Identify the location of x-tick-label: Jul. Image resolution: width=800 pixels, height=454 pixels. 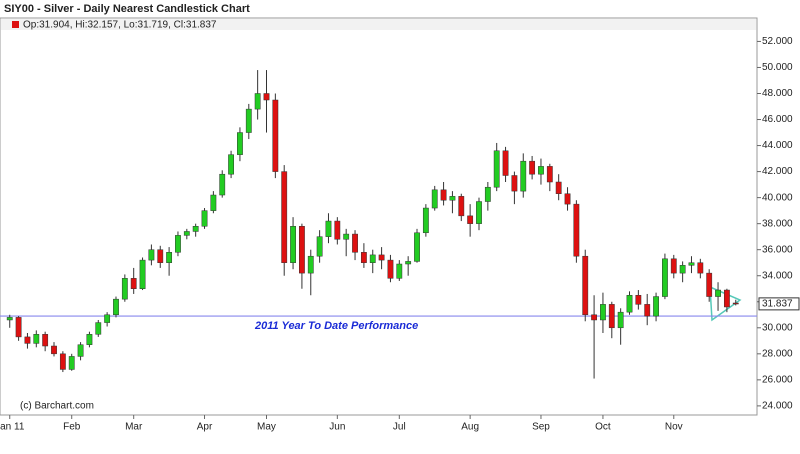
(399, 427).